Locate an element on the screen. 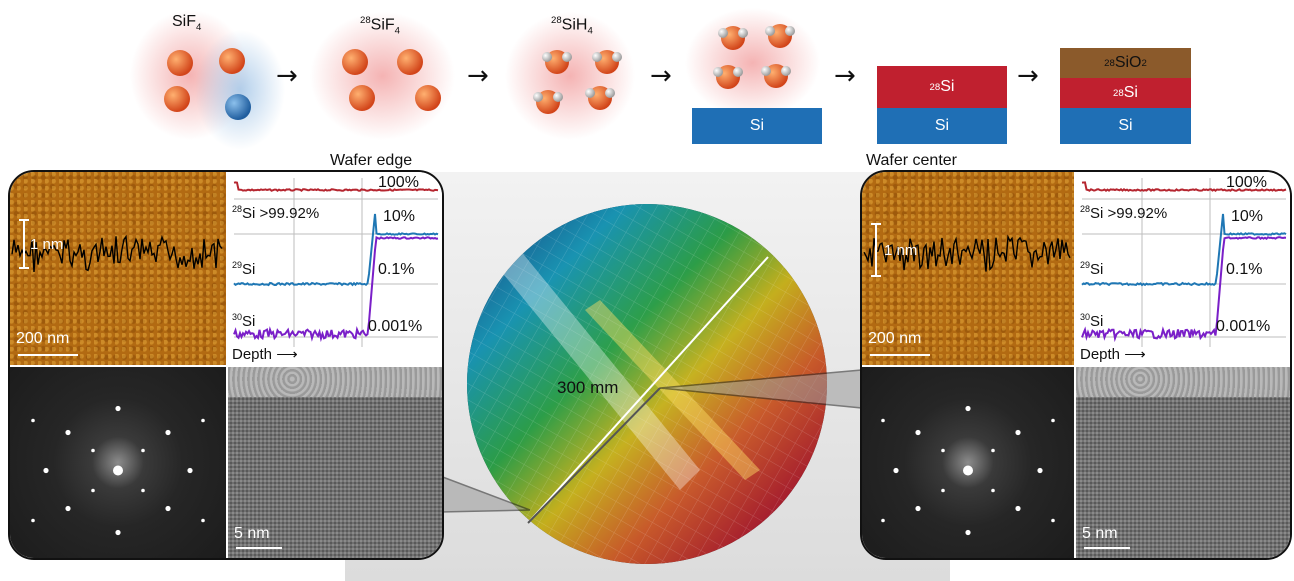  stack3-oxide is located at coordinates (1125, 63).